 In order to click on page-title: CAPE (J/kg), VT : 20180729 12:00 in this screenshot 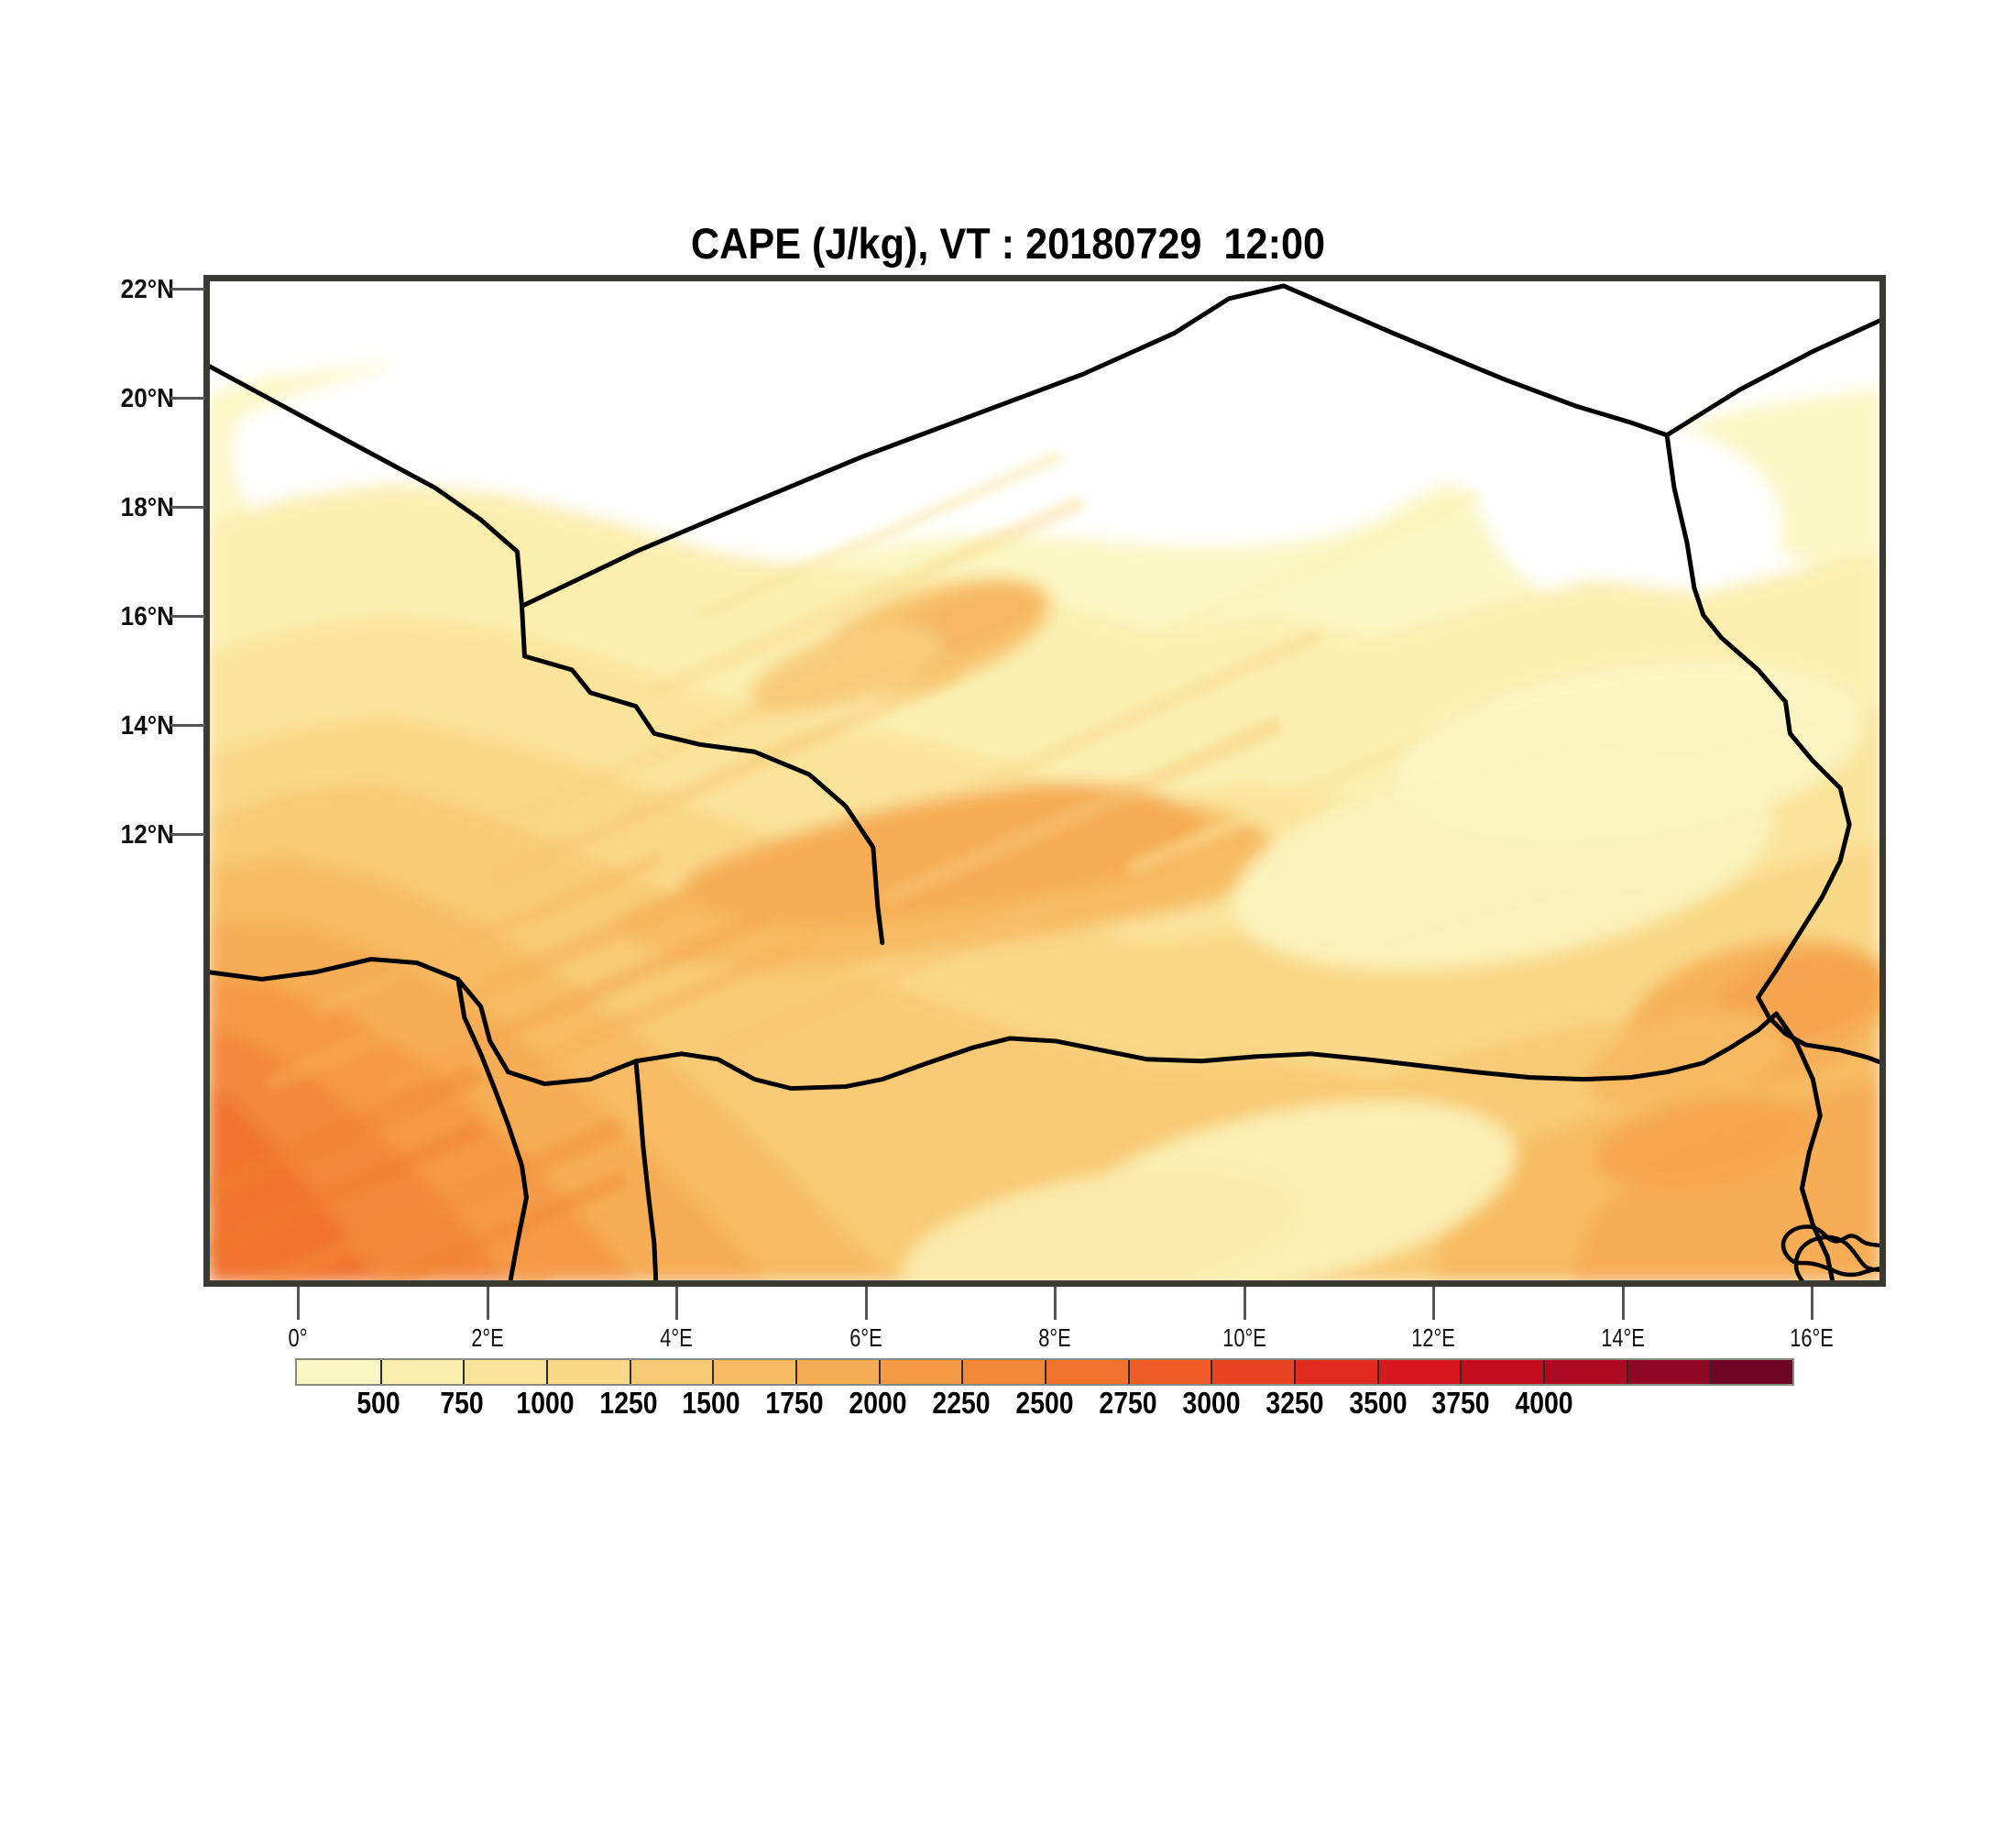, I will do `click(1008, 243)`.